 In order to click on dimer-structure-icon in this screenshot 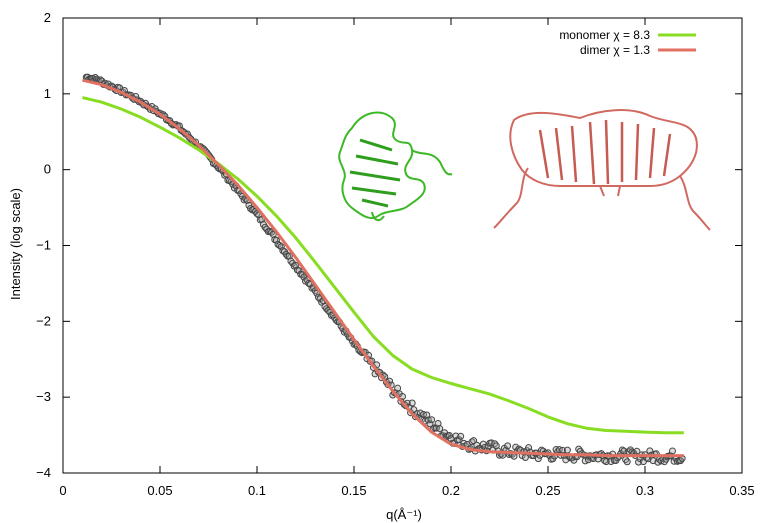, I will do `click(602, 170)`.